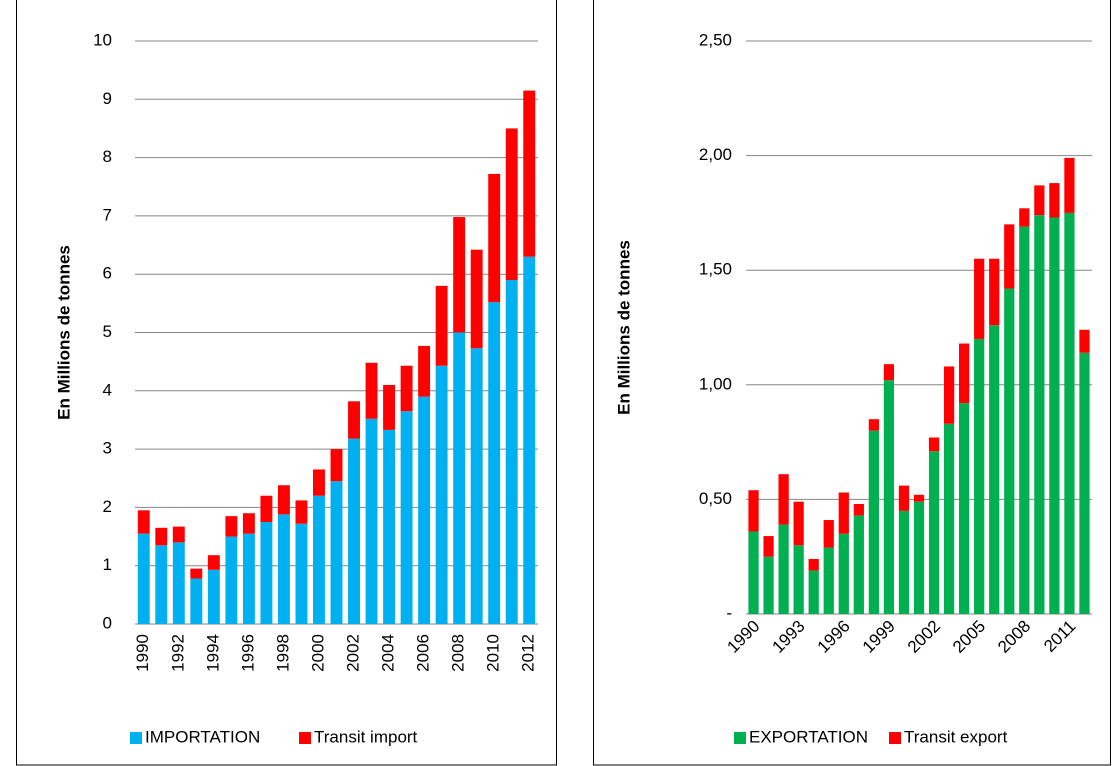 This screenshot has width=1119, height=766. What do you see at coordinates (715, 498) in the screenshot?
I see `y-tick-label: 0,50` at bounding box center [715, 498].